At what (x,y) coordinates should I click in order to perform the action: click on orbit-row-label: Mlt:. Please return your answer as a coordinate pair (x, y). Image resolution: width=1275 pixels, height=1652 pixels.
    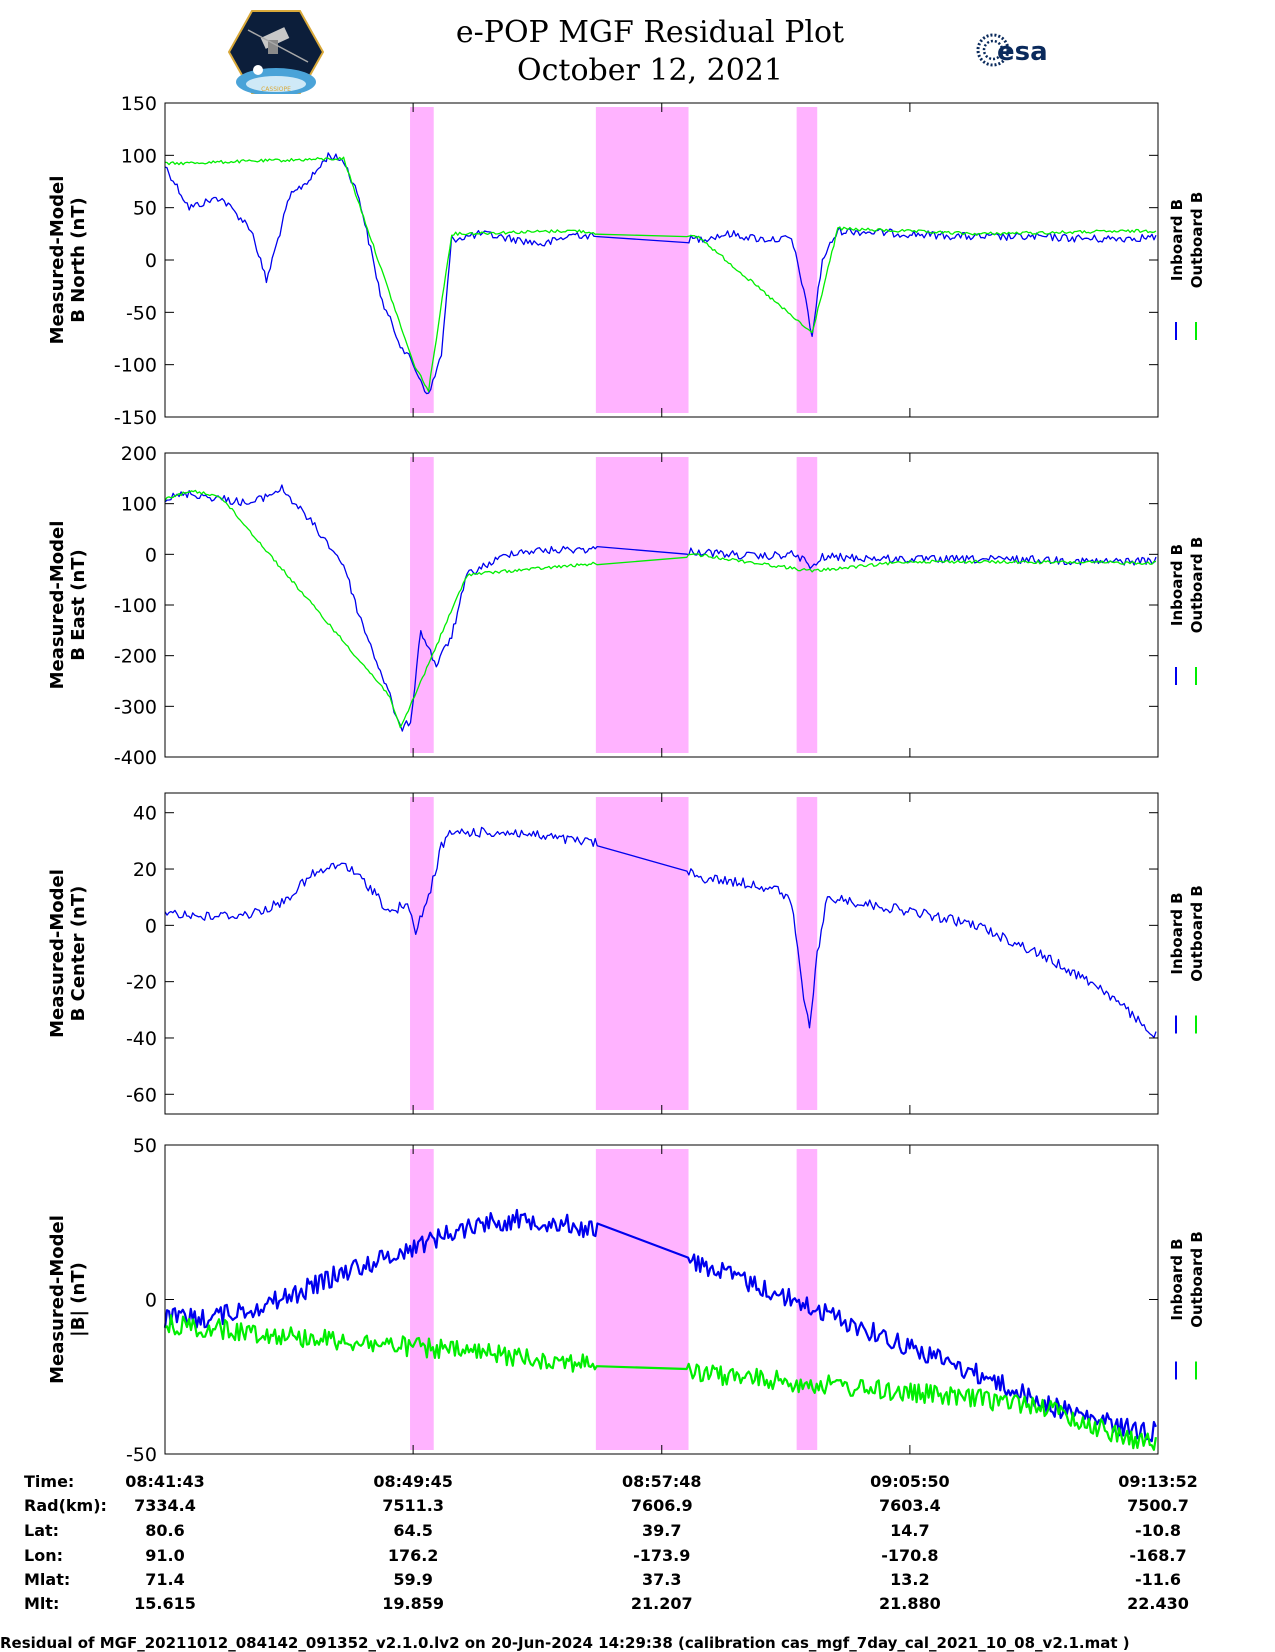
    Looking at the image, I should click on (41, 1603).